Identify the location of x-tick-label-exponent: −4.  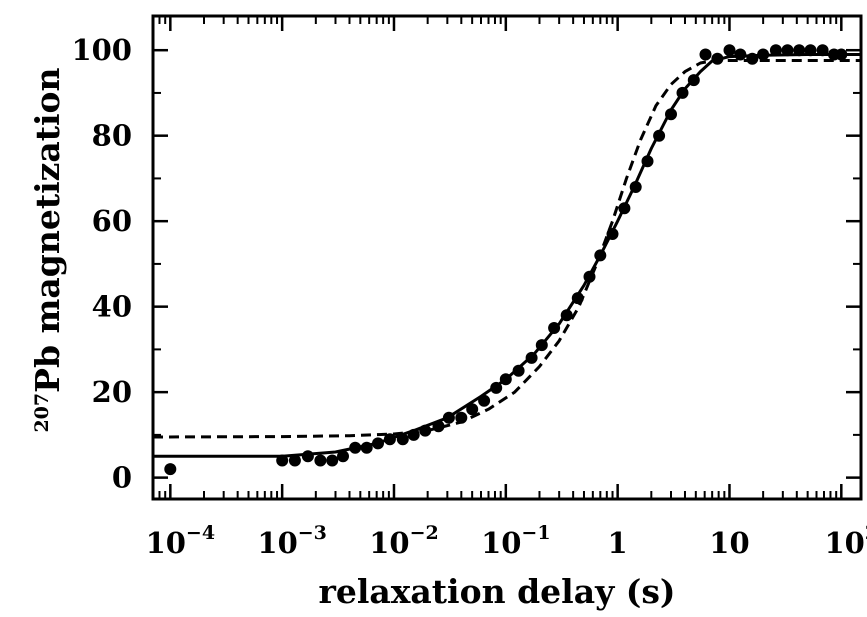
(200, 533).